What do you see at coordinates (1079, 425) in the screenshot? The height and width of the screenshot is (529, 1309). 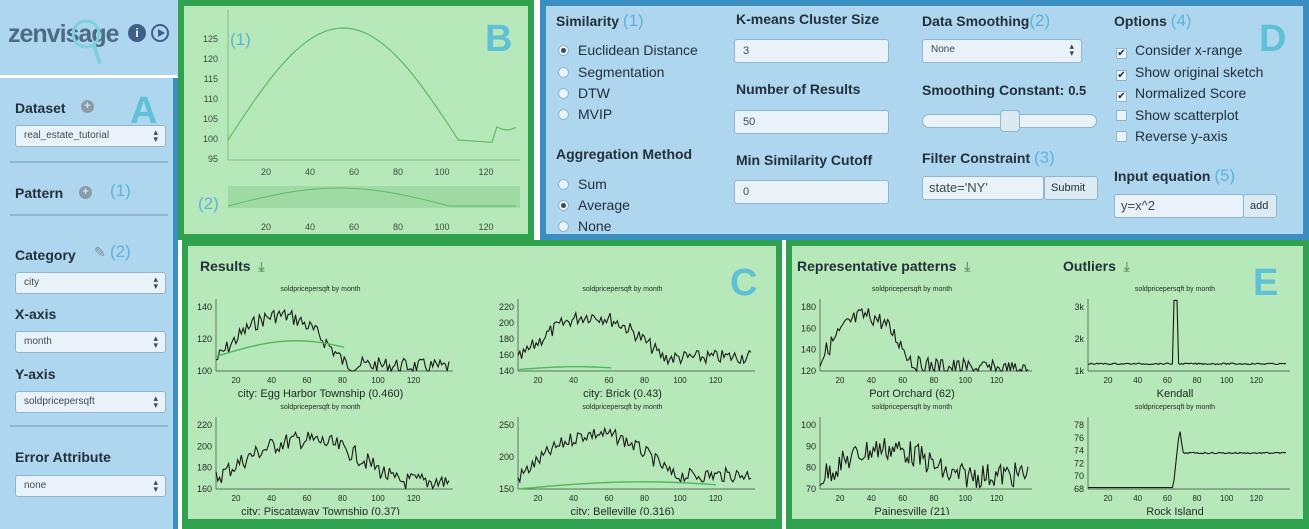 I see `y-tick-label: 78` at bounding box center [1079, 425].